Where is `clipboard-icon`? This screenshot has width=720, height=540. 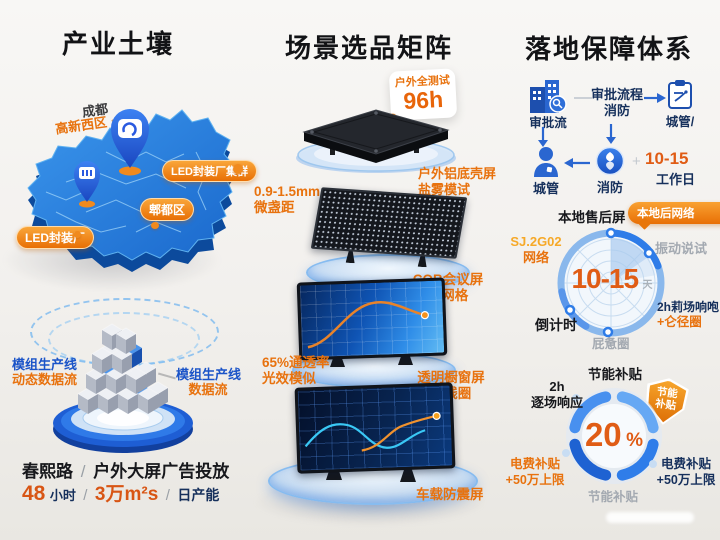 clipboard-icon is located at coordinates (680, 94).